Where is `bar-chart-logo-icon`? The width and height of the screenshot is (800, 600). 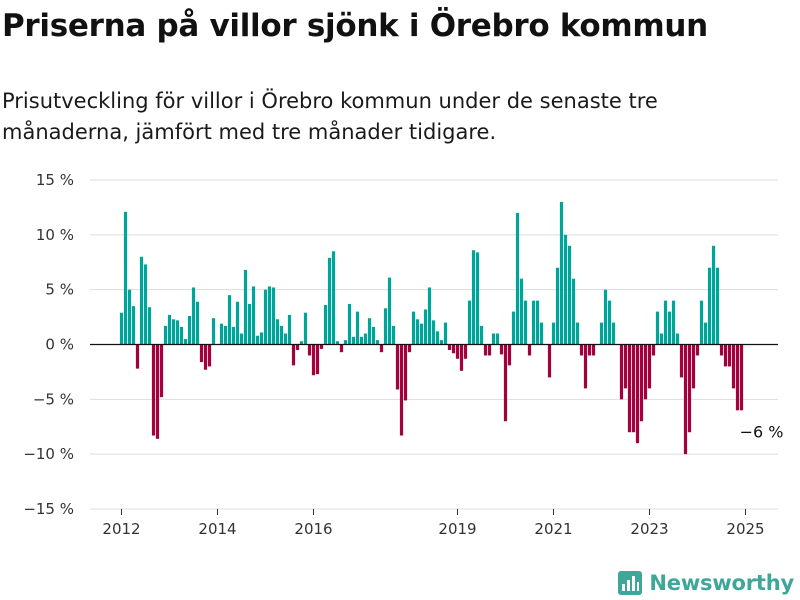
bar-chart-logo-icon is located at coordinates (630, 583).